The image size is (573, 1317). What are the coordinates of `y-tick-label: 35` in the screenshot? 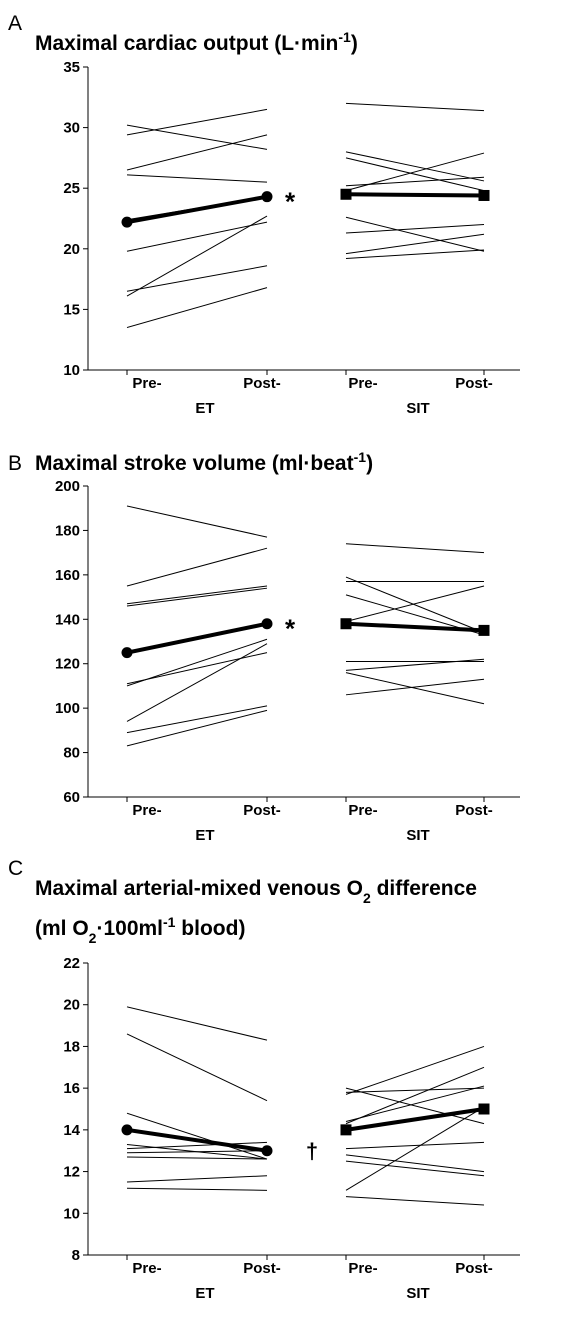 It's located at (71, 67).